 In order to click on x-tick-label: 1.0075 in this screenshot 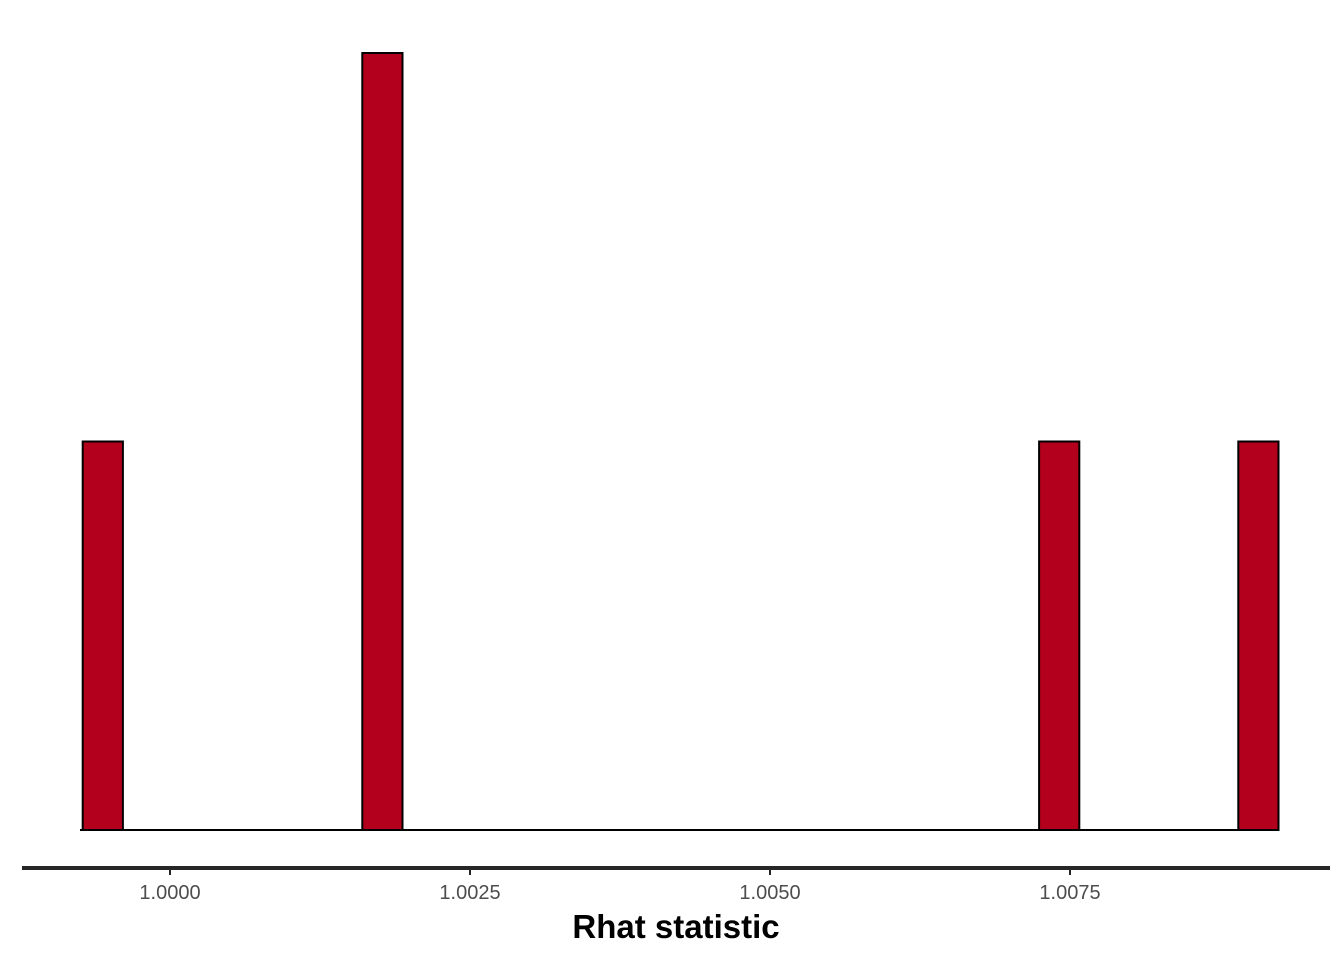, I will do `click(1069, 893)`.